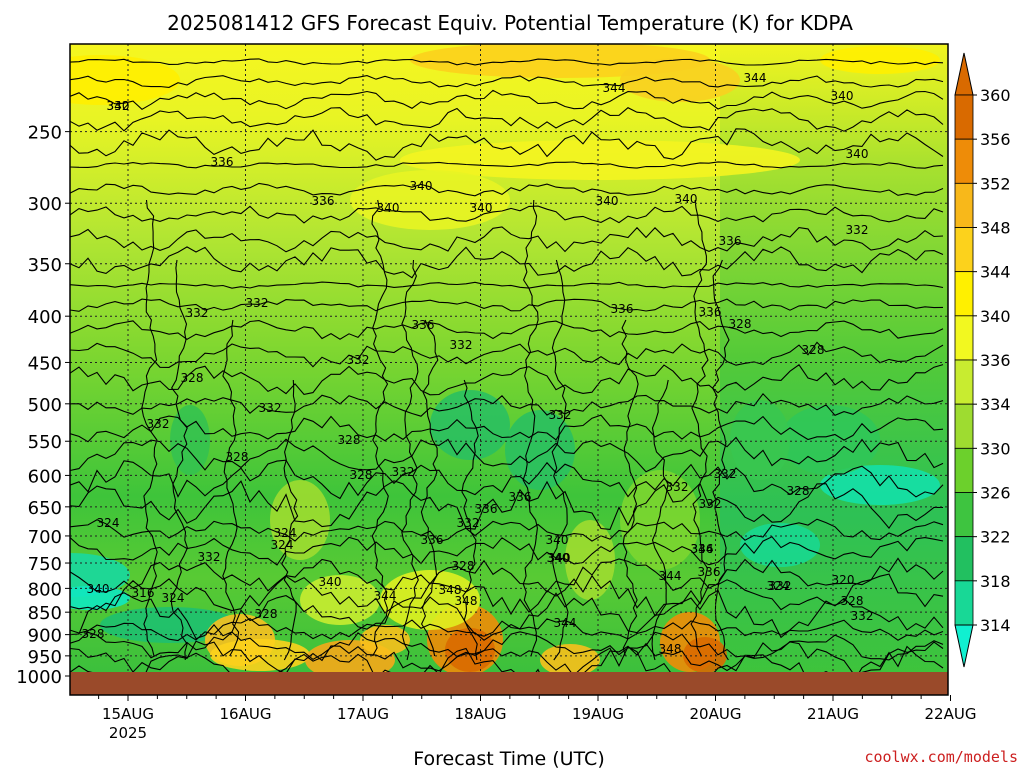 The height and width of the screenshot is (768, 1024). What do you see at coordinates (45, 589) in the screenshot?
I see `y-tick-label: 800` at bounding box center [45, 589].